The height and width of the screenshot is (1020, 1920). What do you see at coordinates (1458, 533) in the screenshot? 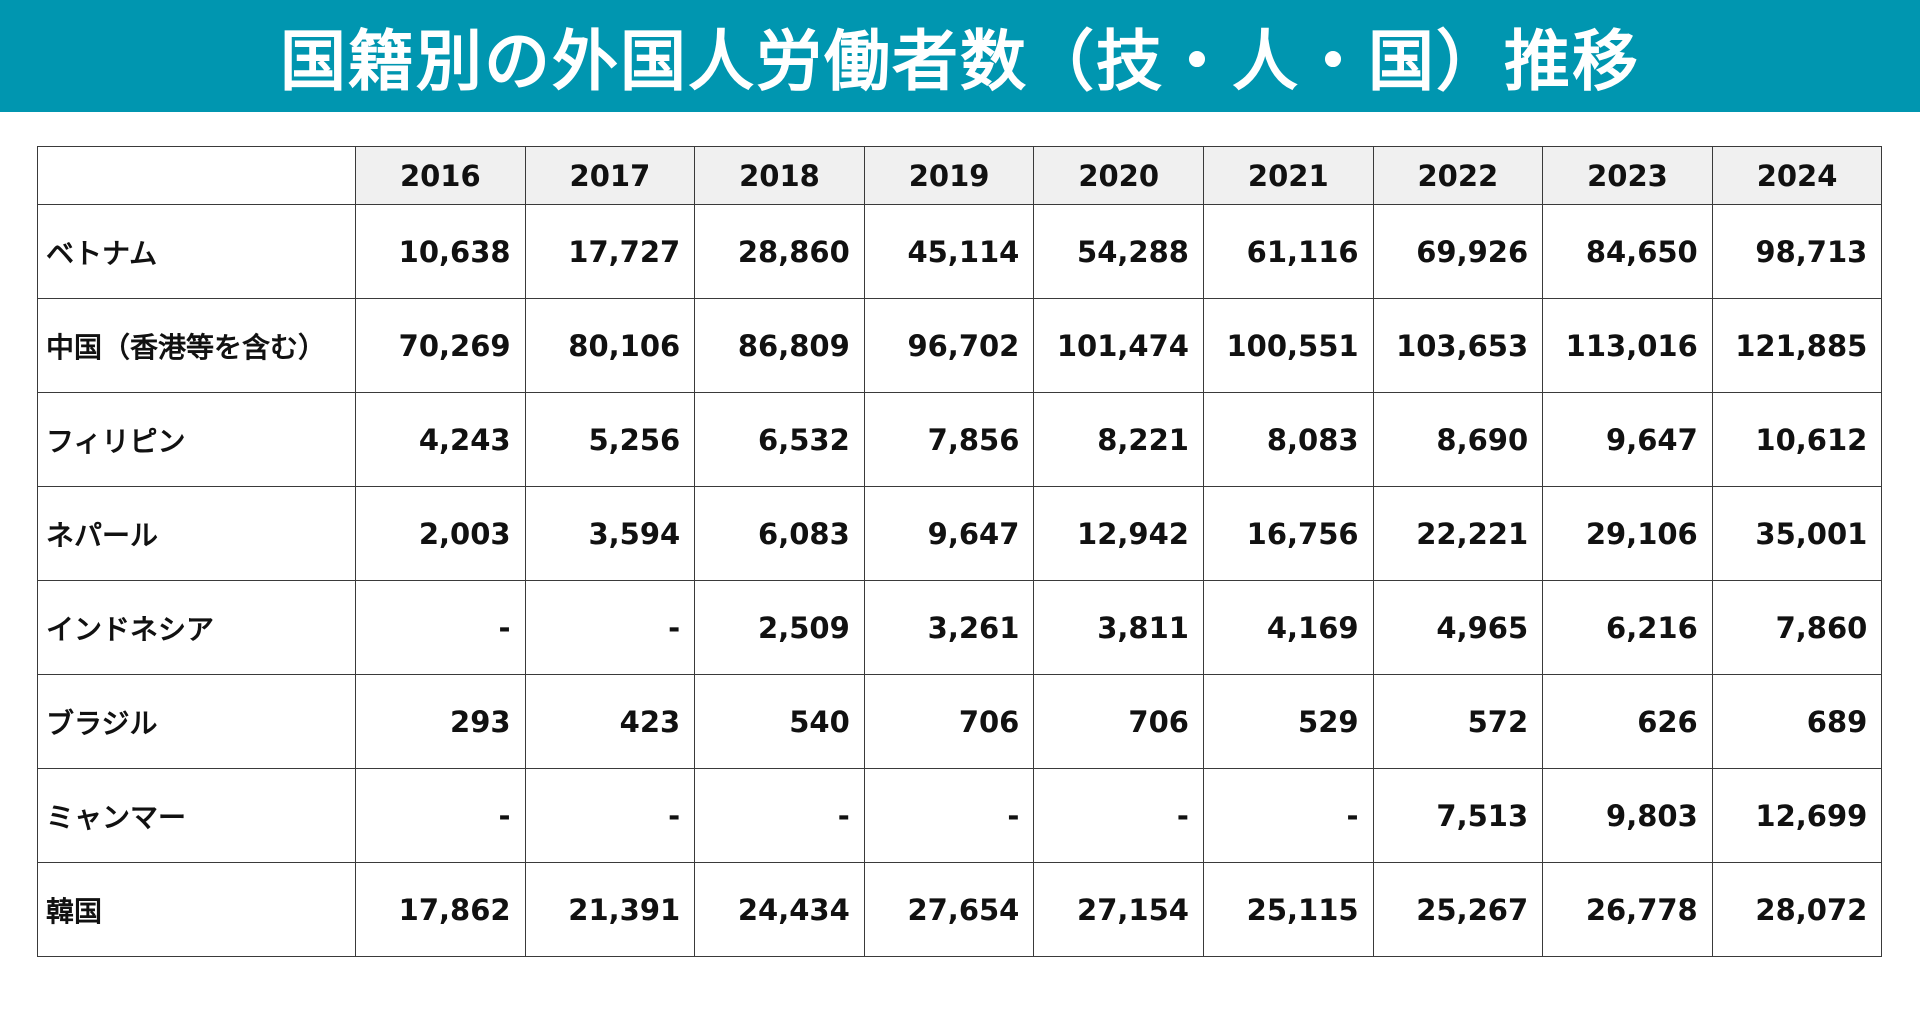
I see `value-cell: 22,221` at bounding box center [1458, 533].